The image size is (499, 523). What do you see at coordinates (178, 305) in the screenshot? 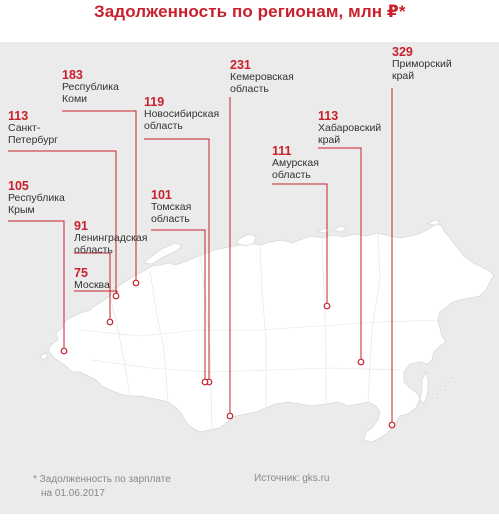
I see `leader-line-tomsk` at bounding box center [178, 305].